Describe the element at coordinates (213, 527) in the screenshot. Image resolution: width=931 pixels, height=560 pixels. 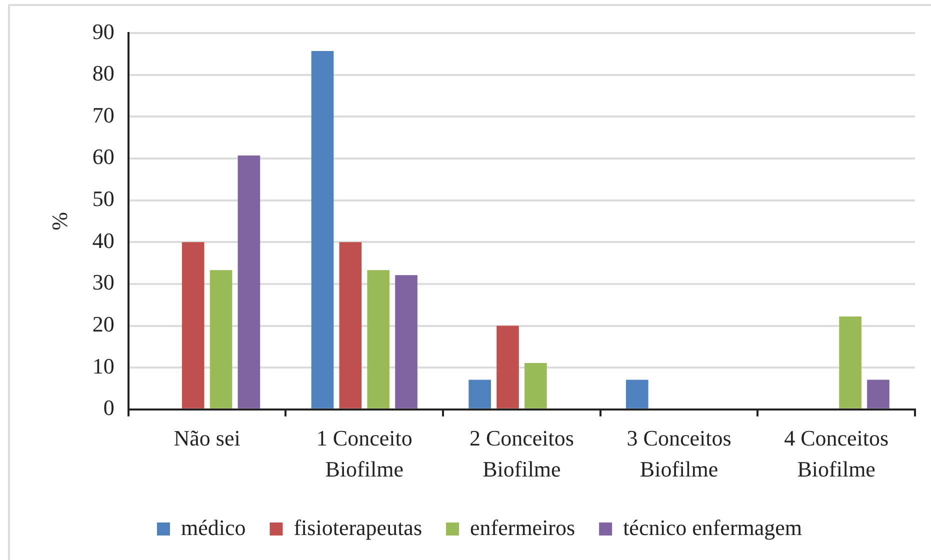
I see `legend-label: médico` at that location.